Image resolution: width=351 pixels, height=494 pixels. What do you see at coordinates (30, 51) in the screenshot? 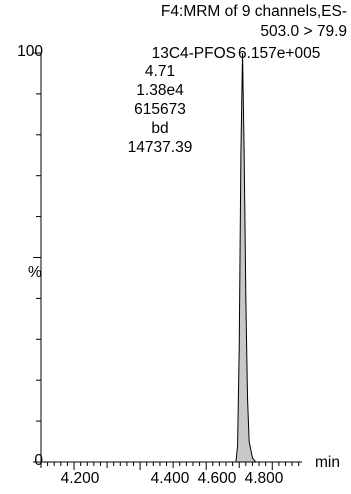
I see `y-tick-label-100: 100` at bounding box center [30, 51].